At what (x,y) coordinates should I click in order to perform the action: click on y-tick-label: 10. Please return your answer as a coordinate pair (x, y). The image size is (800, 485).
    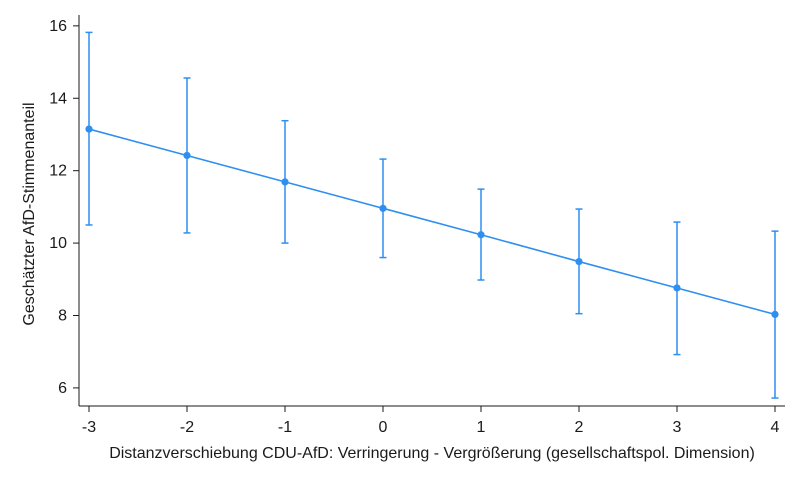
    Looking at the image, I should click on (58, 243).